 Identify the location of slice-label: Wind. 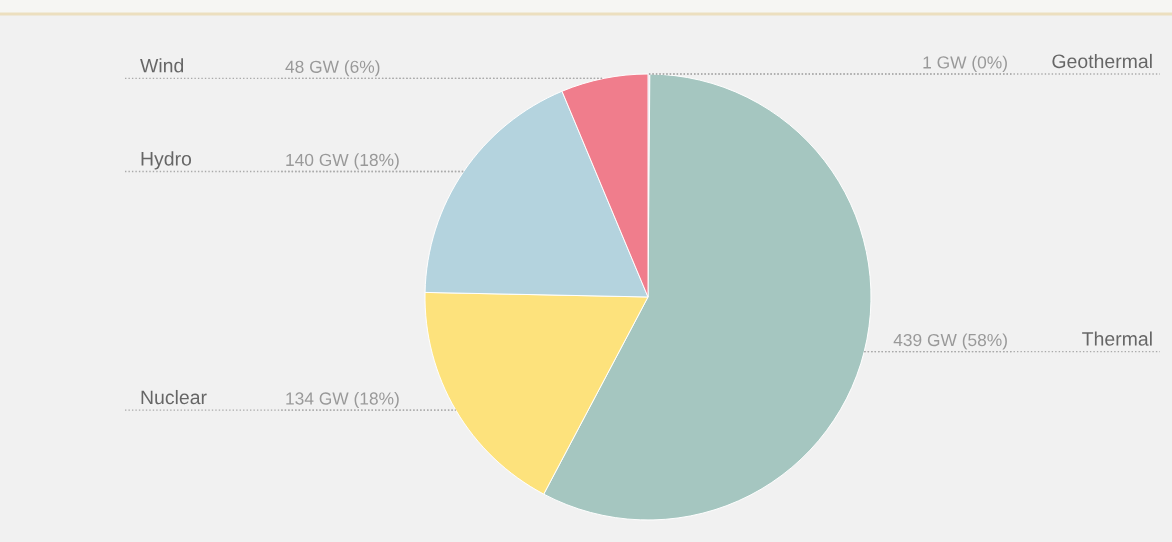
(162, 65).